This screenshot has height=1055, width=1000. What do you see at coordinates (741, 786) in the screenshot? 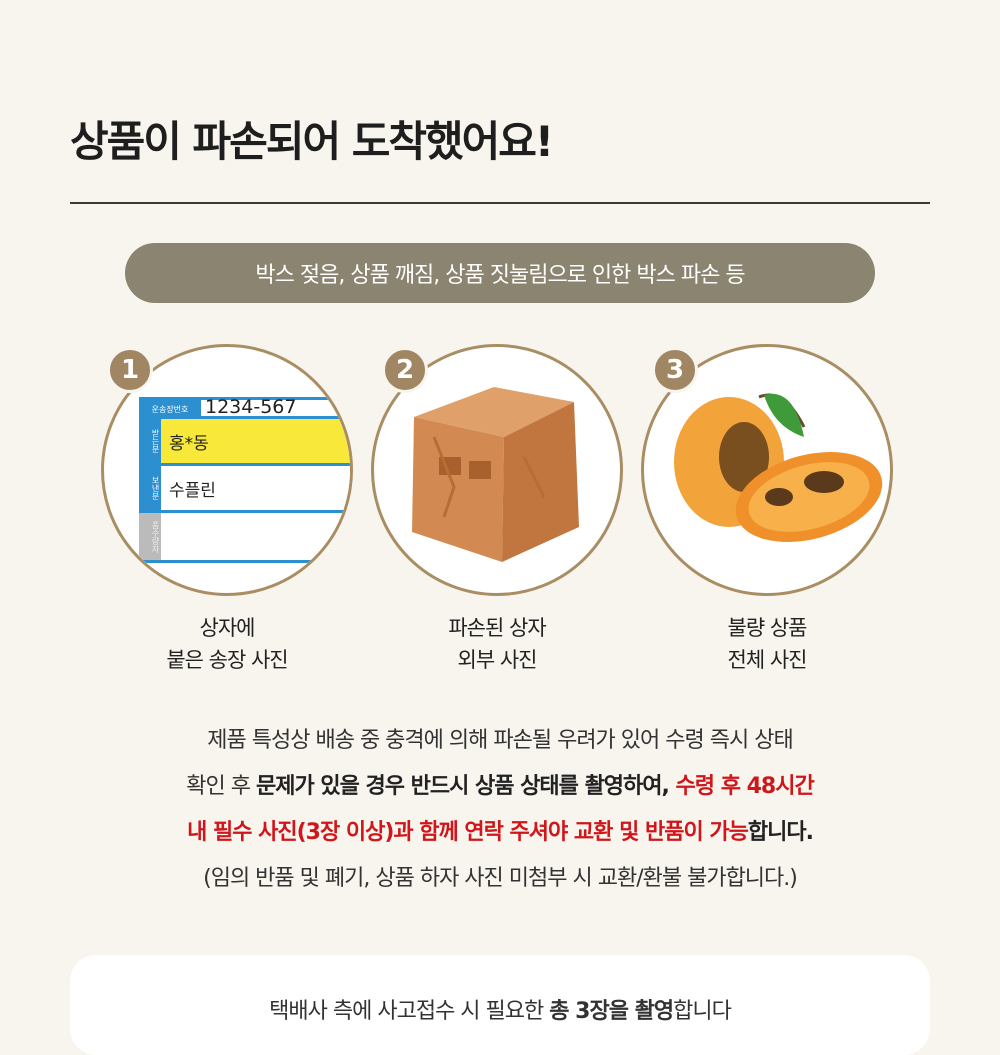
I see `red-text: 수령 후 48시간` at bounding box center [741, 786].